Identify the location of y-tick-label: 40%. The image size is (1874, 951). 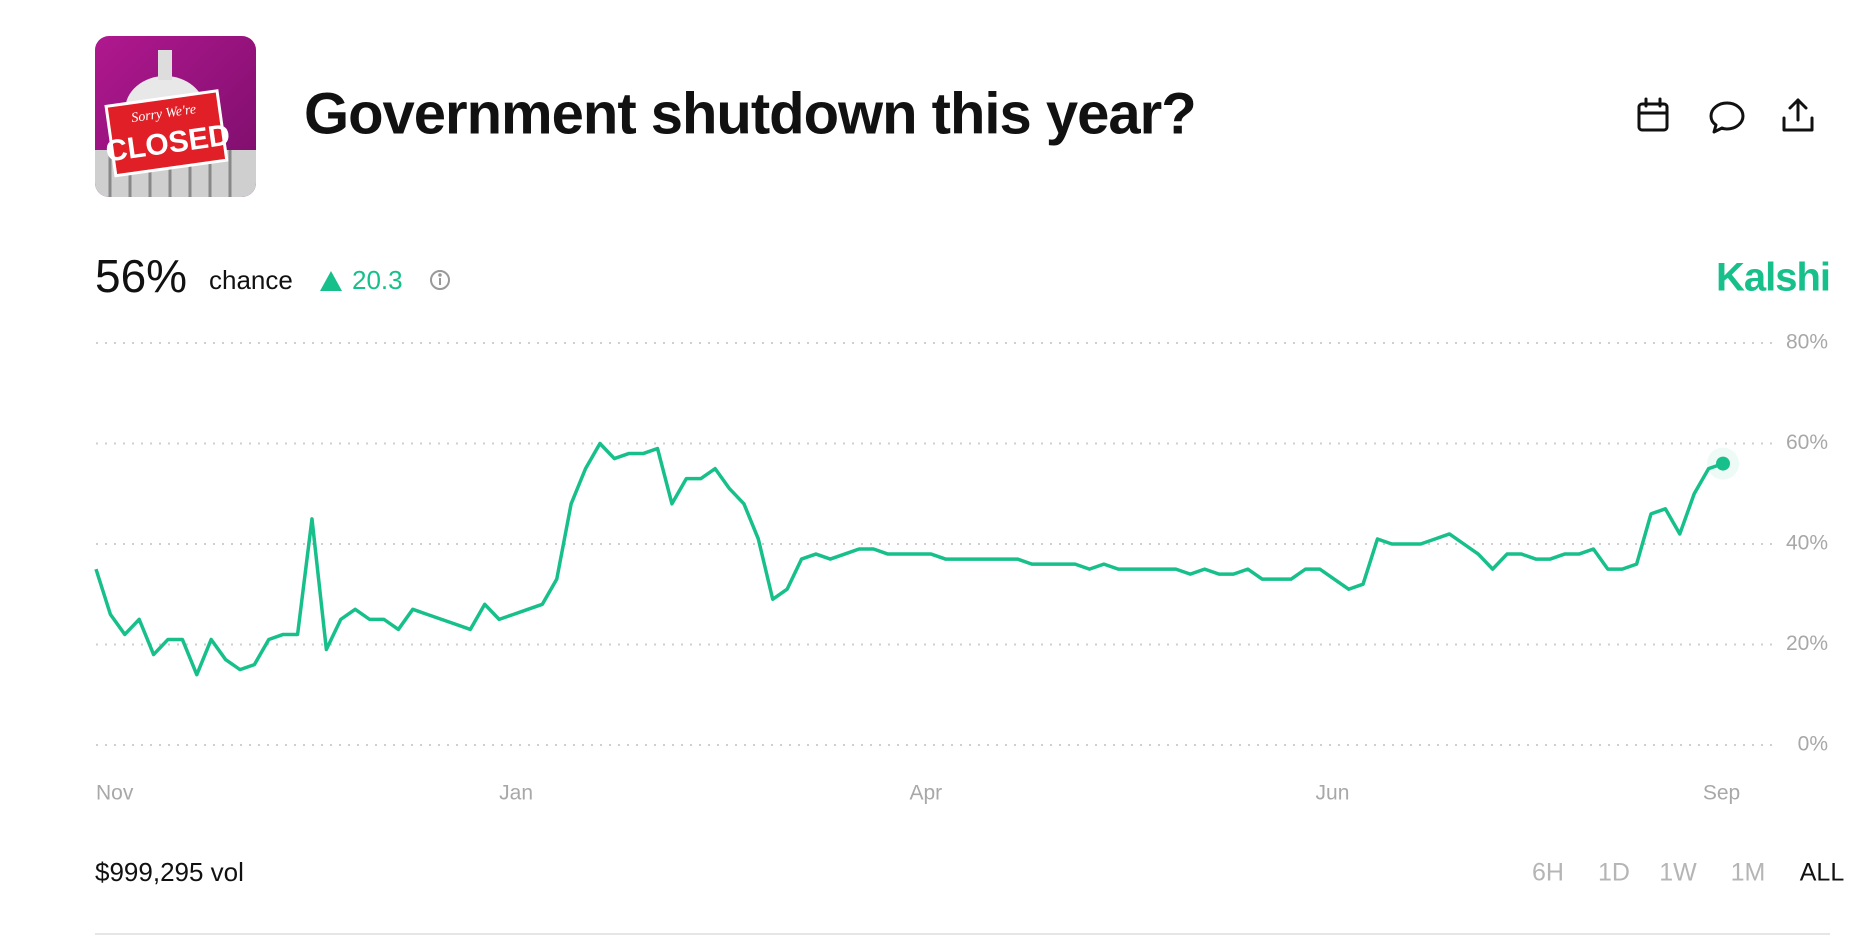
(1807, 543).